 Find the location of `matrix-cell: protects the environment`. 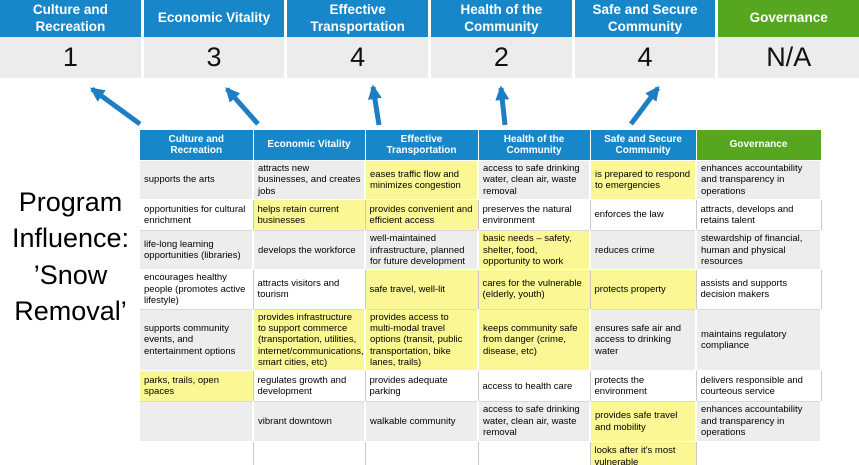

matrix-cell: protects the environment is located at coordinates (643, 386).